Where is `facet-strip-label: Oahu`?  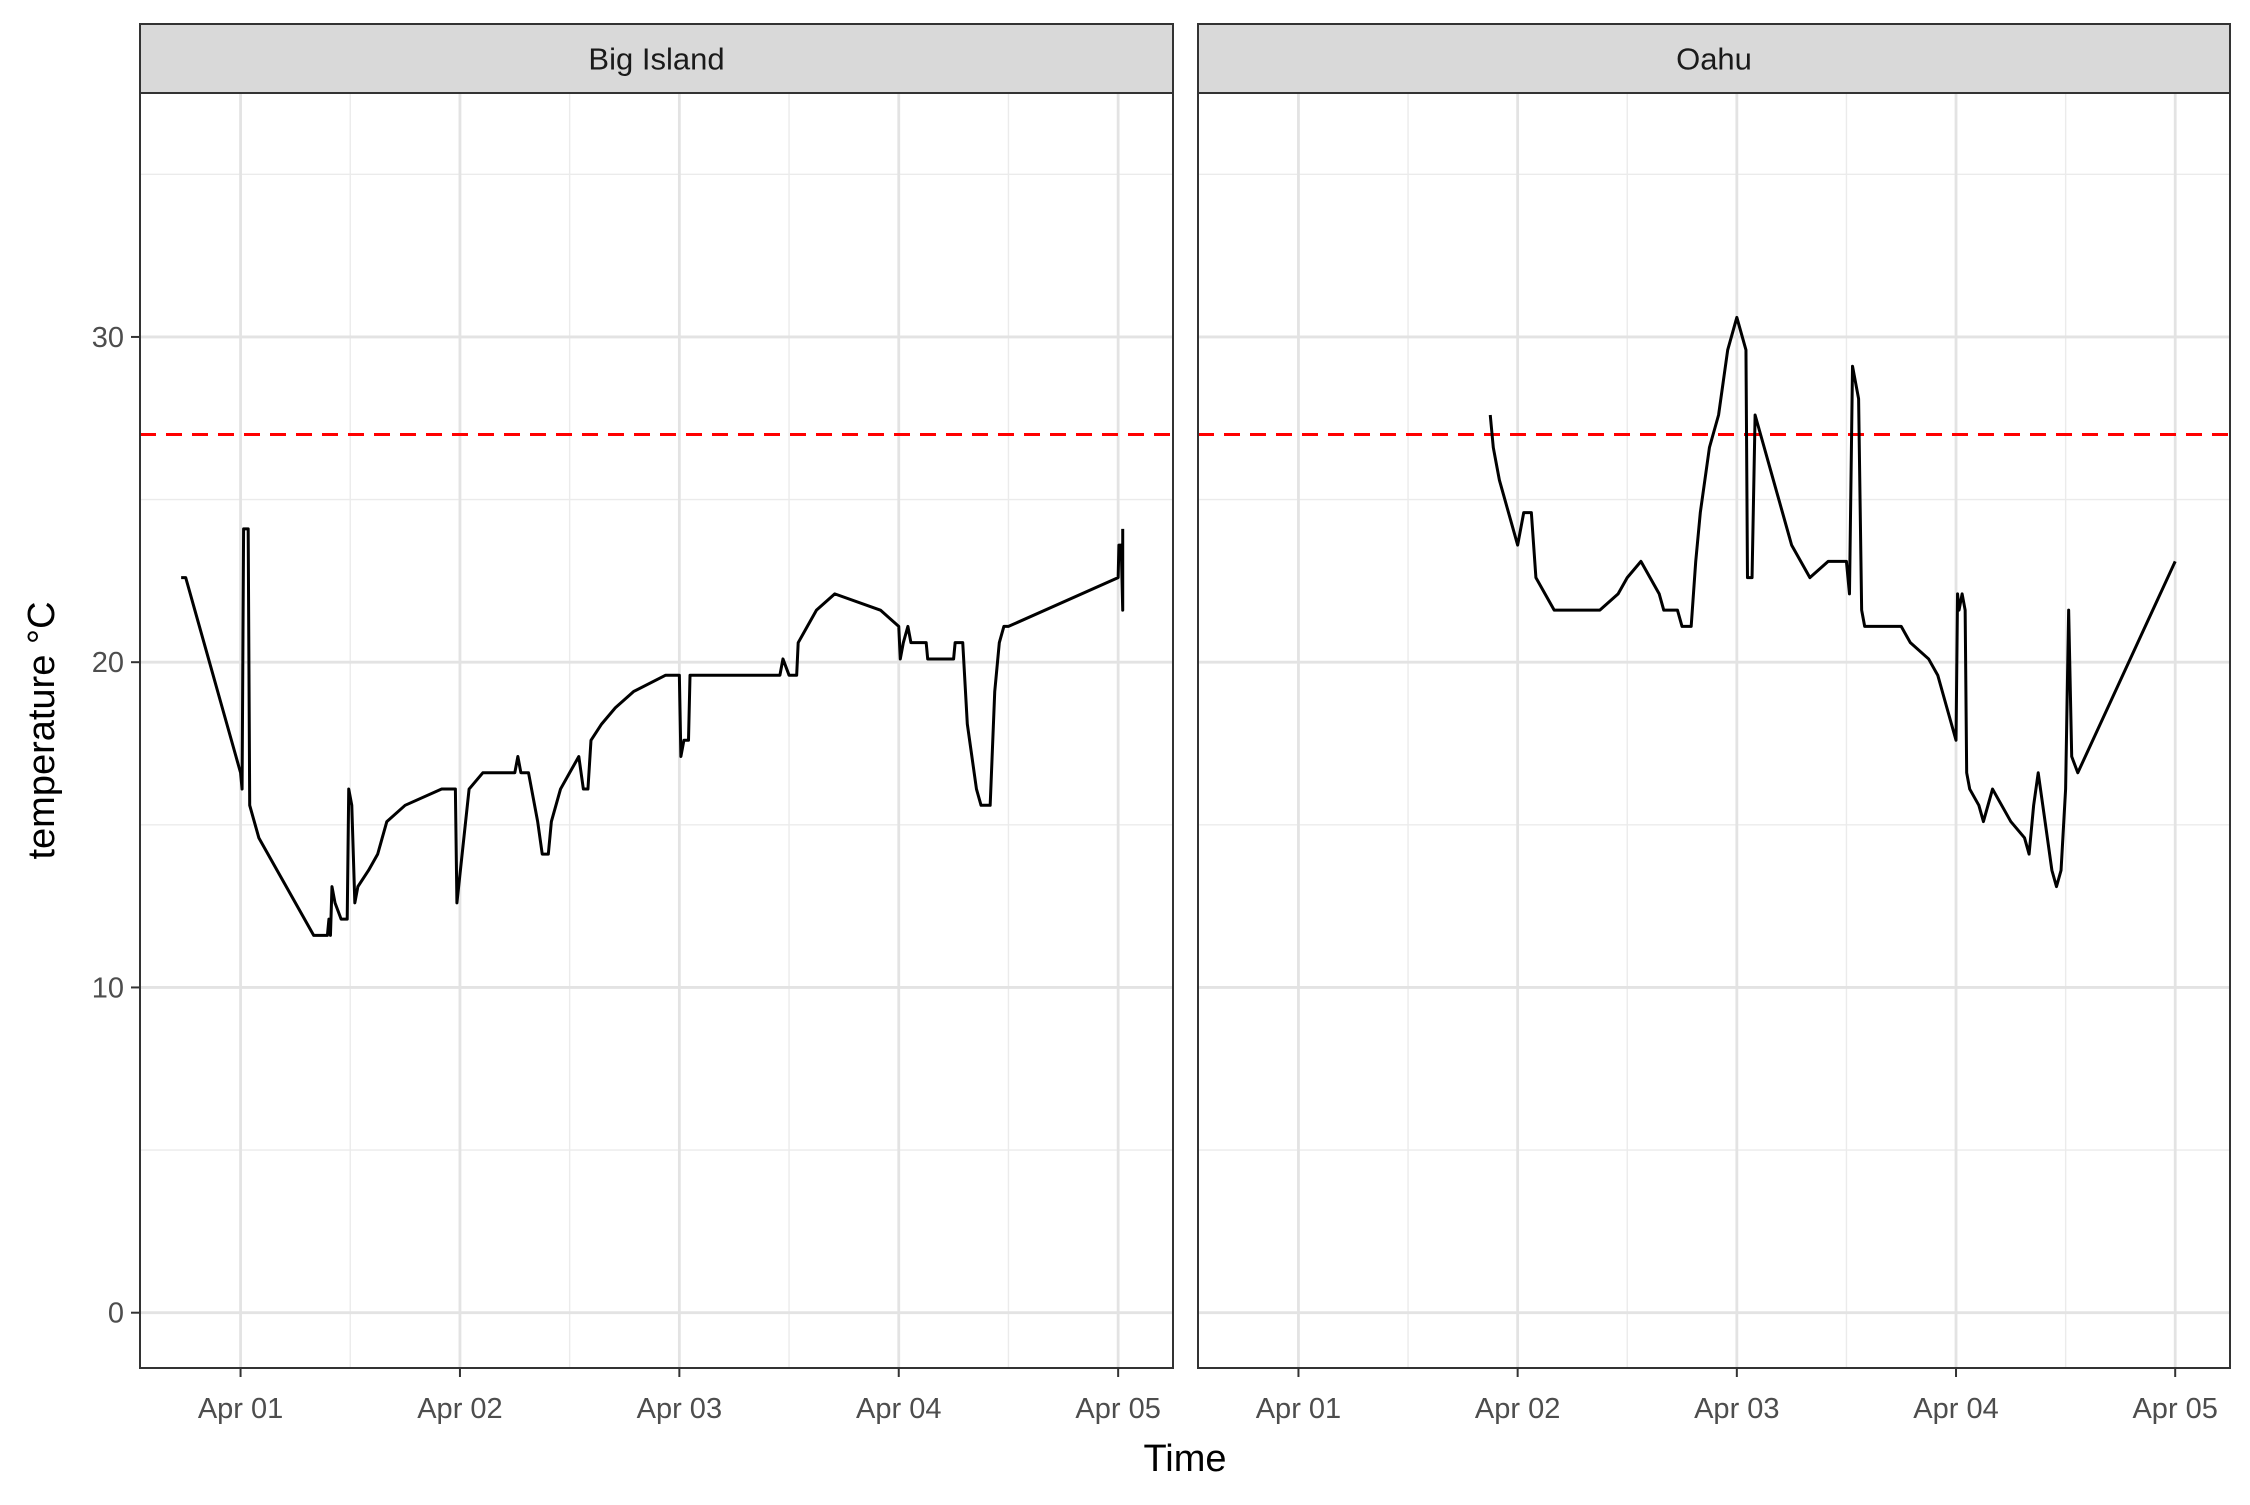 facet-strip-label: Oahu is located at coordinates (1714, 59).